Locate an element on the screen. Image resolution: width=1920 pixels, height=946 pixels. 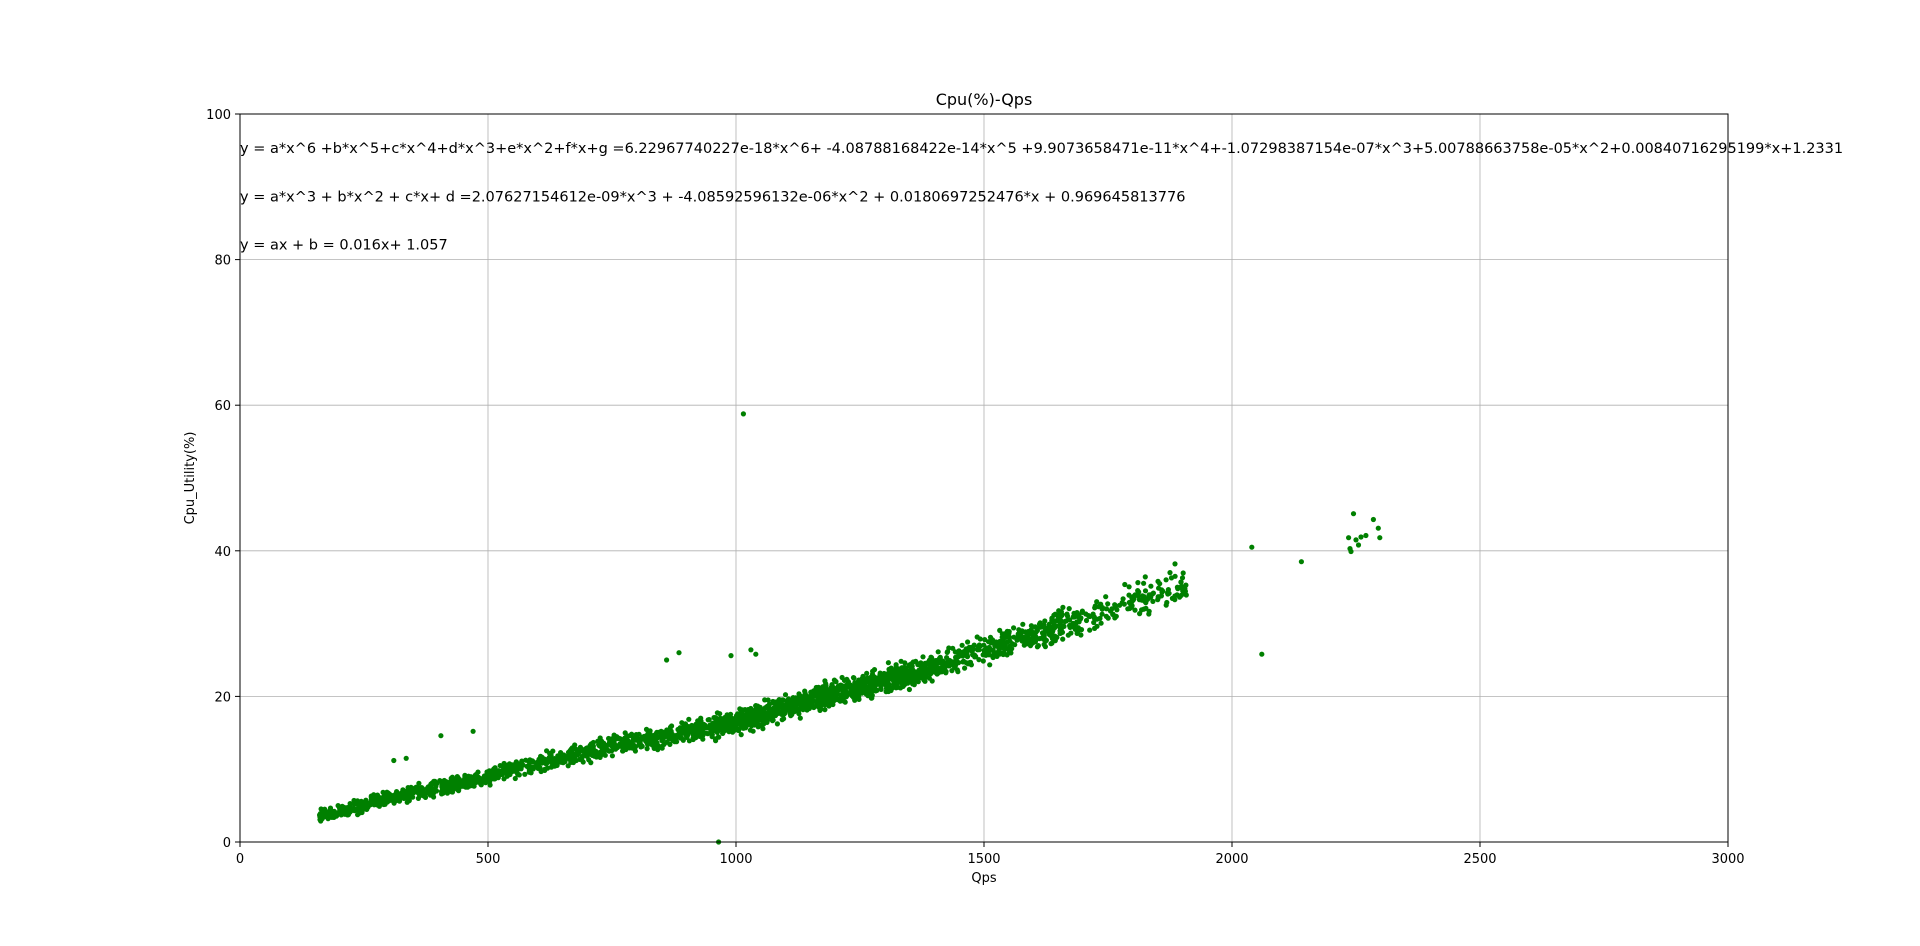
x-tick-label: 1000 is located at coordinates (735, 859).